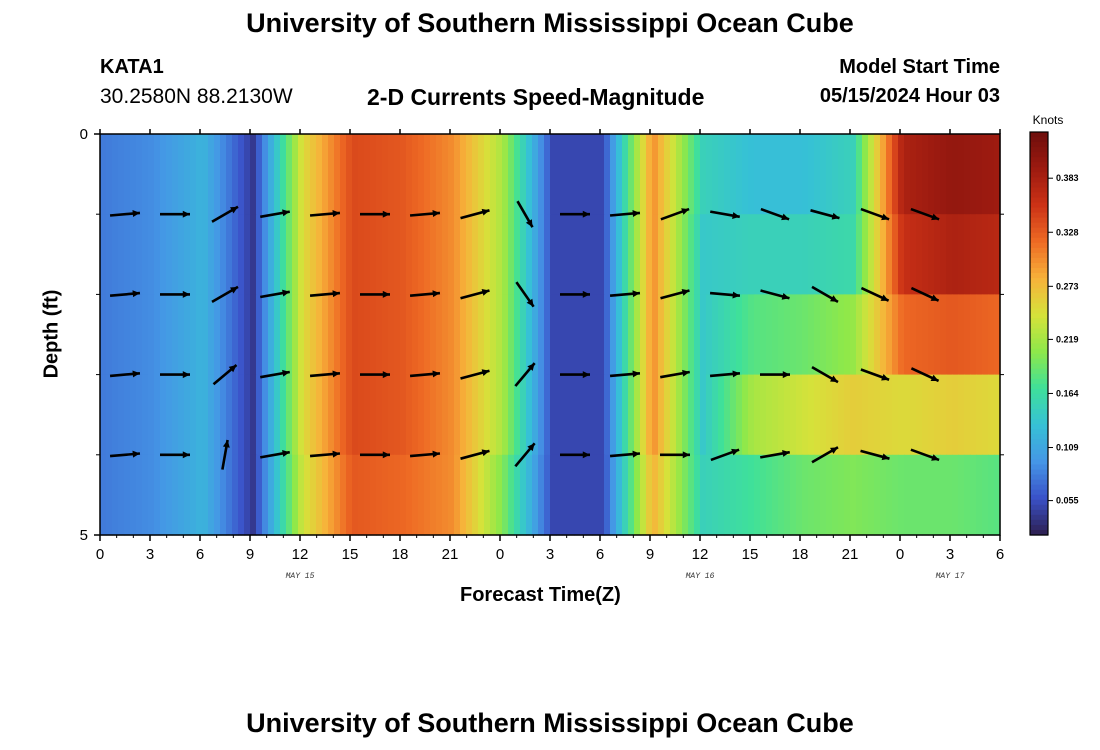  Describe the element at coordinates (1067, 339) in the screenshot. I see `colorbar-tick-label: 0.219` at that location.